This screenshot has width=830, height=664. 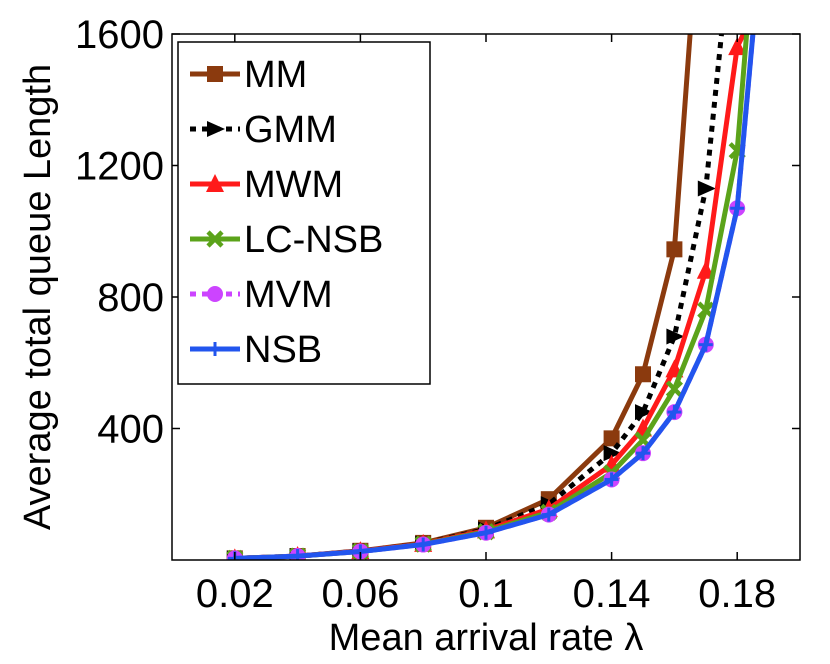 I want to click on legend-label: GMM, so click(x=290, y=130).